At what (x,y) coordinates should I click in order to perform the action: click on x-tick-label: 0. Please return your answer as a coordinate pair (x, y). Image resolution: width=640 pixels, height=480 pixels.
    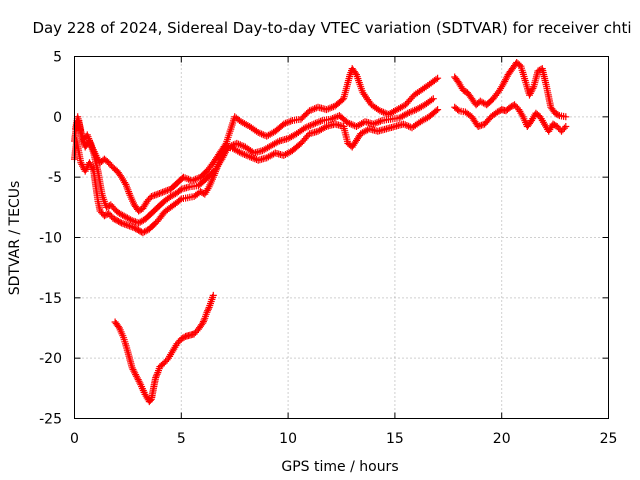
    Looking at the image, I should click on (74, 439).